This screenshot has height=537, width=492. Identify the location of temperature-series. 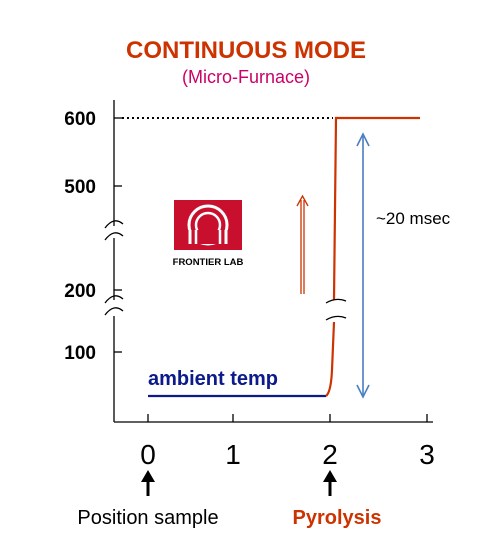
(372, 256).